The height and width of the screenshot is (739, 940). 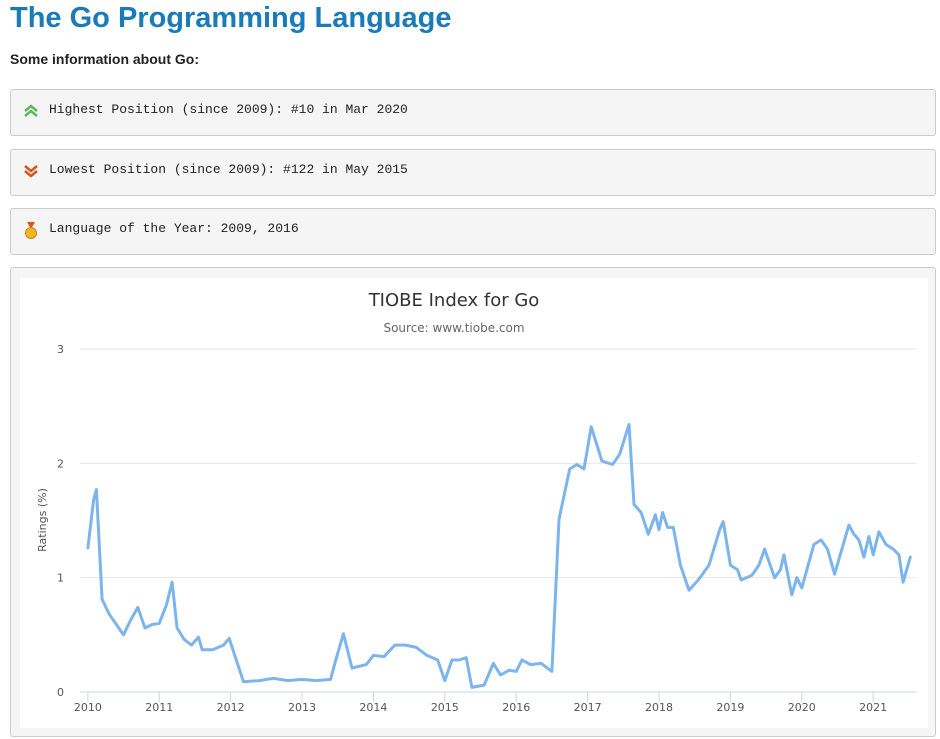 What do you see at coordinates (159, 707) in the screenshot?
I see `x-tick-label: 2011` at bounding box center [159, 707].